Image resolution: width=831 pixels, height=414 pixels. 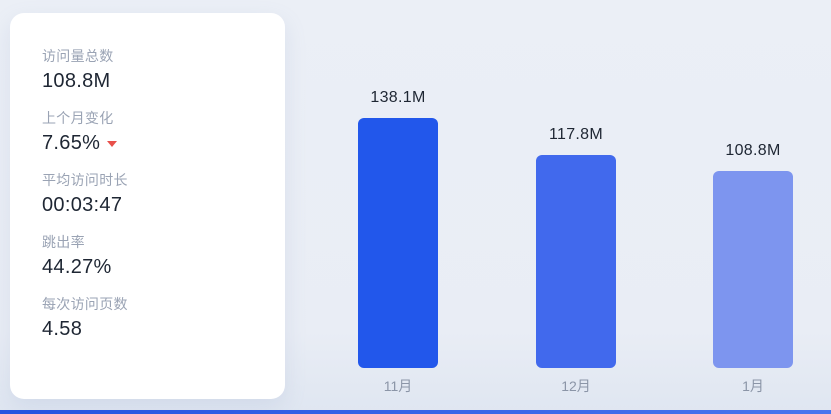 What do you see at coordinates (149, 267) in the screenshot?
I see `stat-value-row-bounce-rate: 44.27%` at bounding box center [149, 267].